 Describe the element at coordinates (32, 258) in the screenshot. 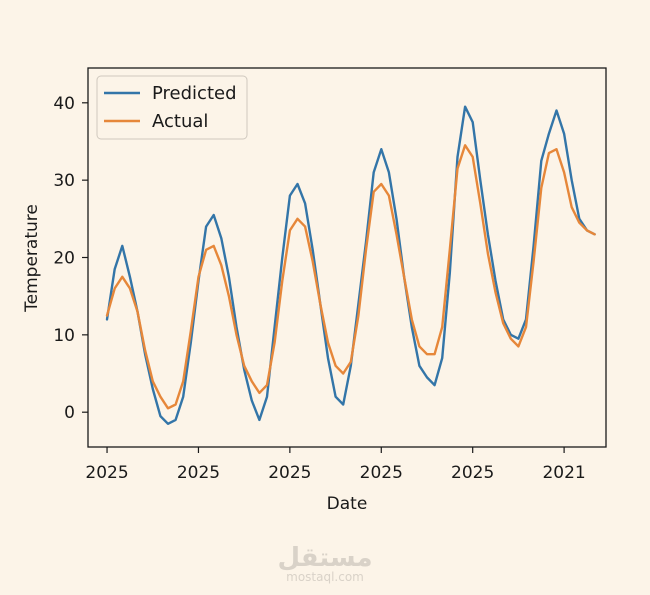

I see `y-axis-label: Temperature` at that location.